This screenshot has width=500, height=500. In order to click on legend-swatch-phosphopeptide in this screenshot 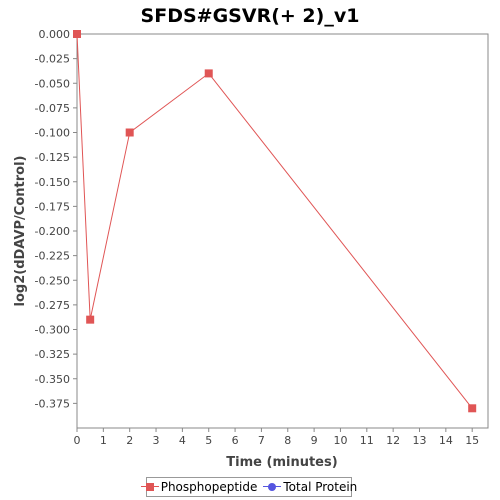, I will do `click(149, 487)`.